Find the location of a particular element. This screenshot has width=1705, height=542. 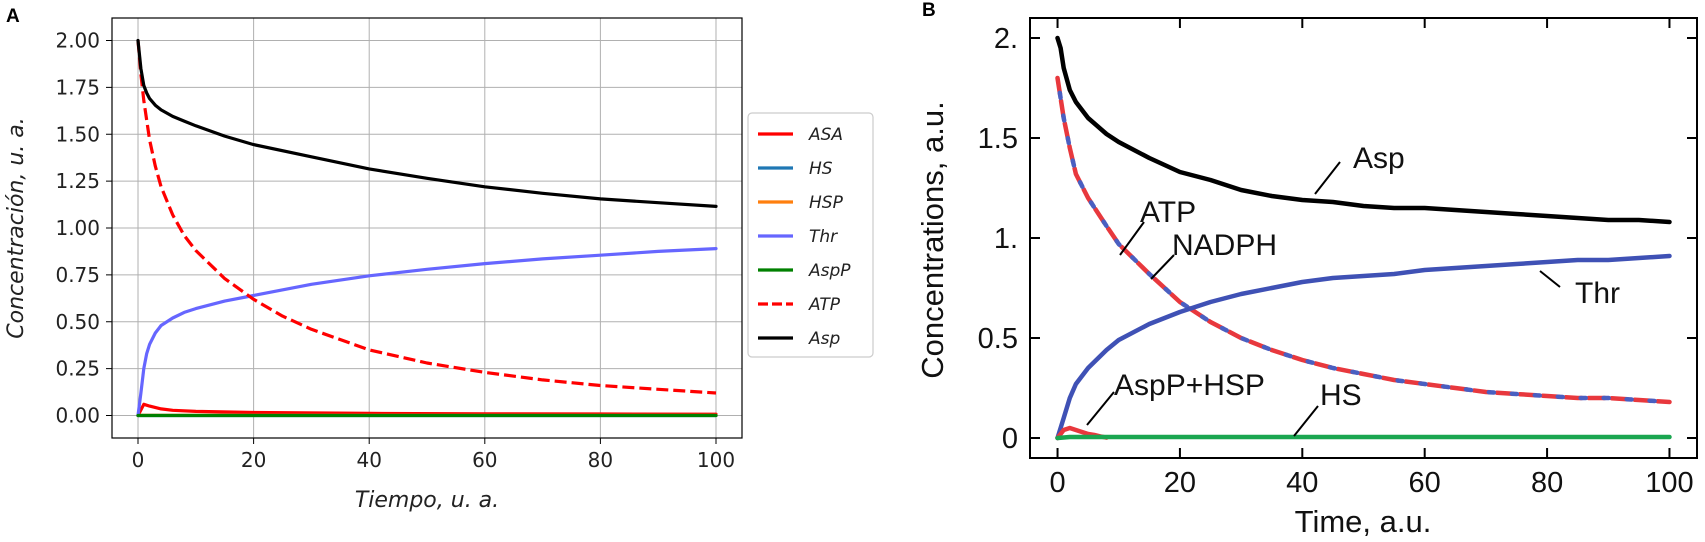

y-tick-label: 0 is located at coordinates (1010, 439).